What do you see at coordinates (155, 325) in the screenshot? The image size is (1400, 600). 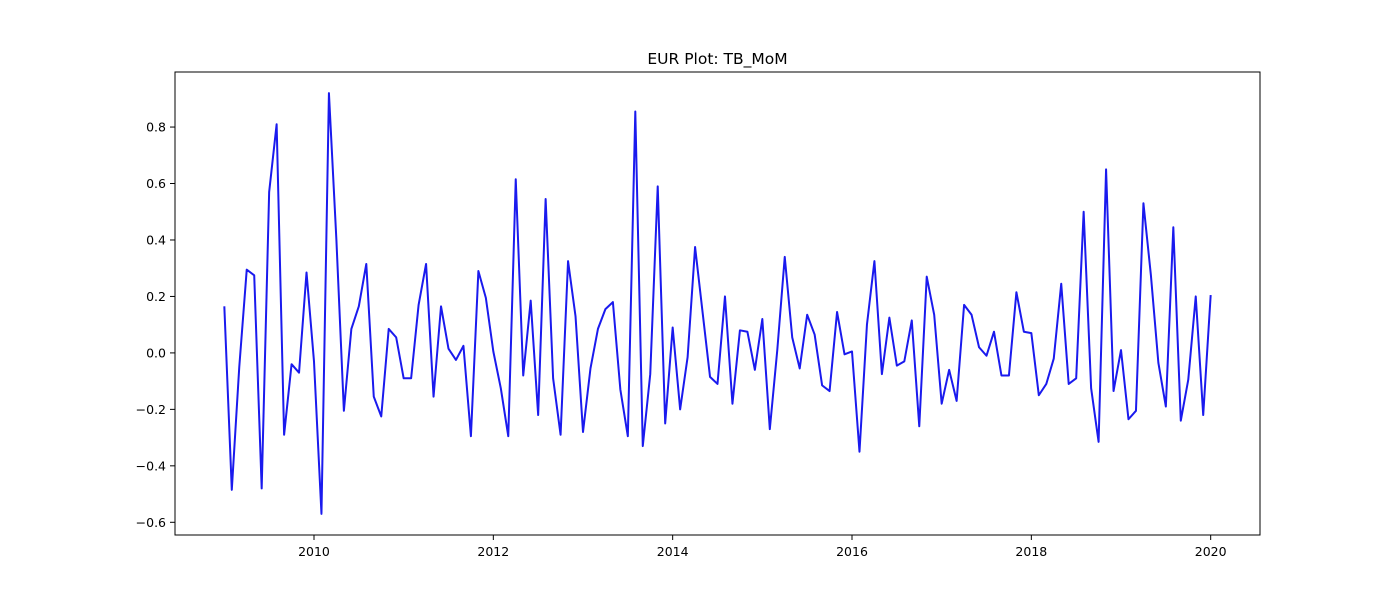 I see `y-axis: −0.6 −0.4 −0.2 0.0 0.2 0.4 0.6 0.8` at bounding box center [155, 325].